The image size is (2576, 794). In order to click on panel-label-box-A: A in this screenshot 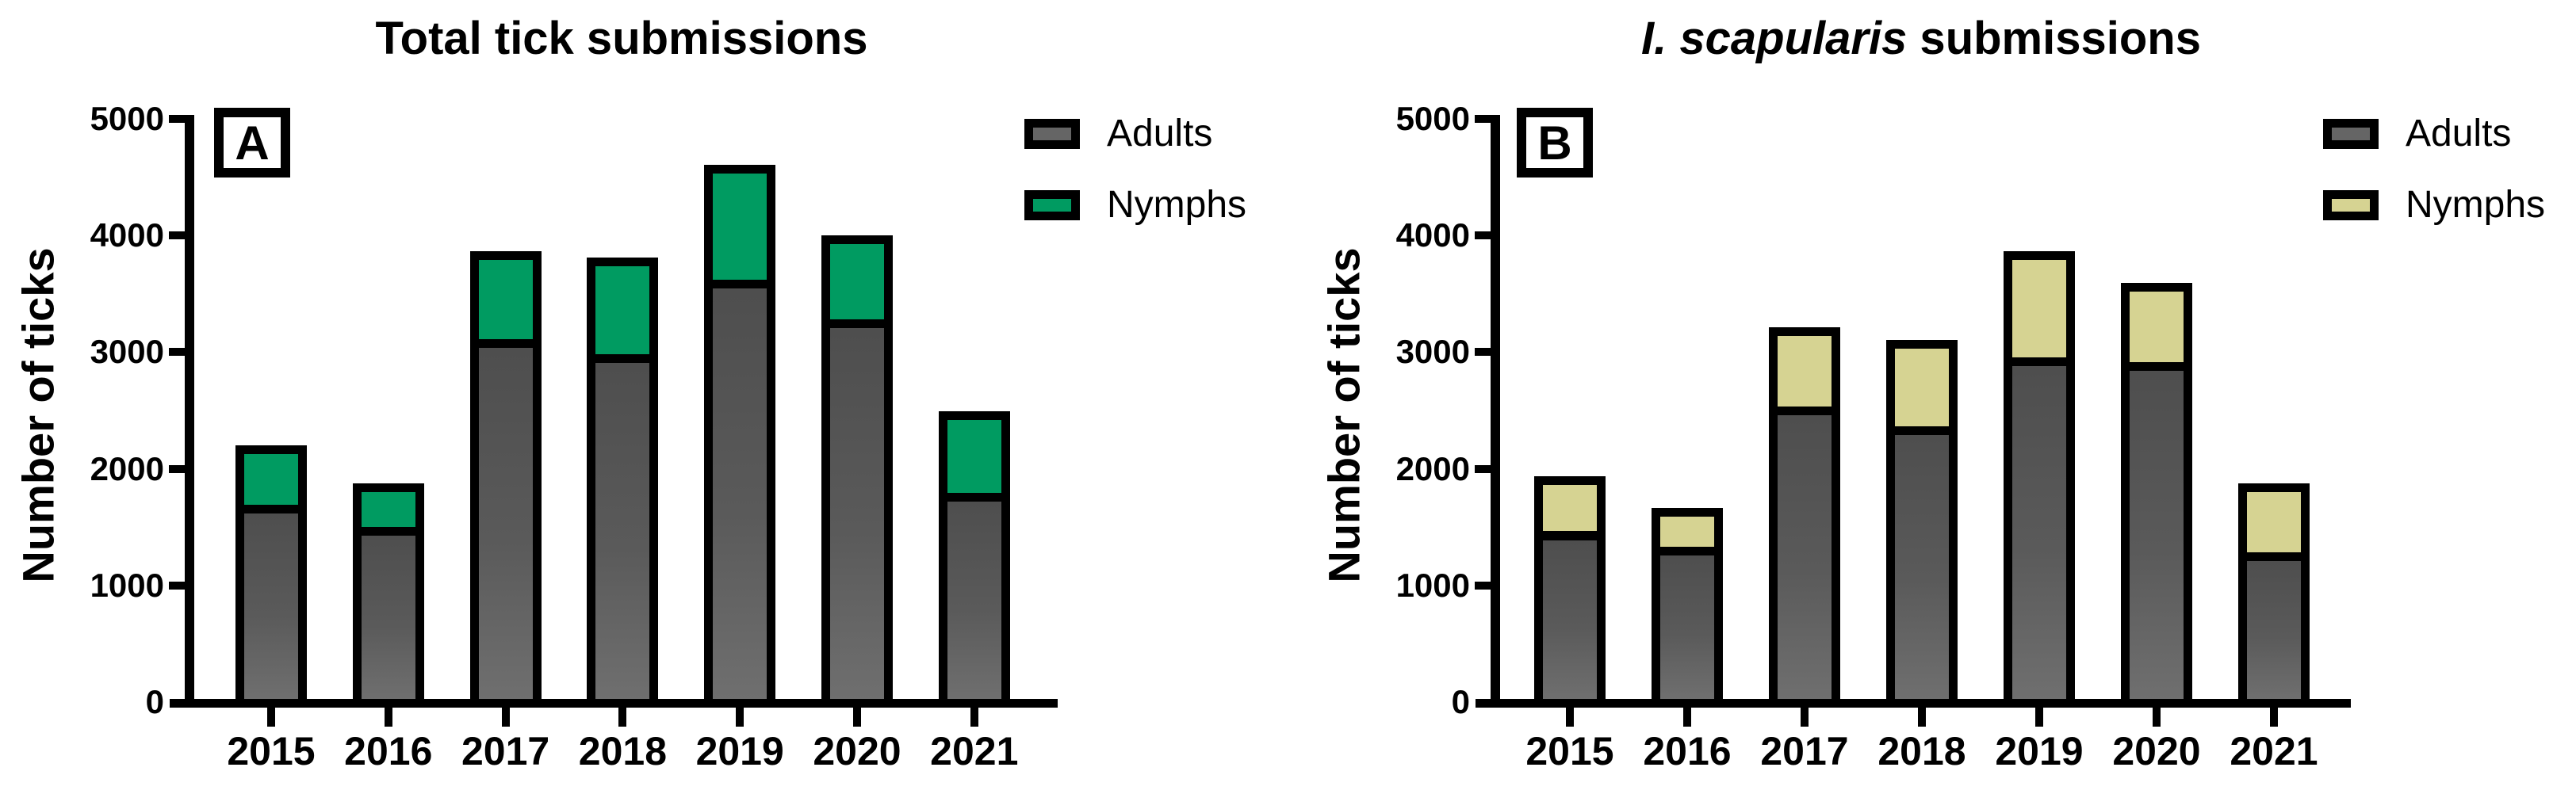, I will do `click(252, 143)`.